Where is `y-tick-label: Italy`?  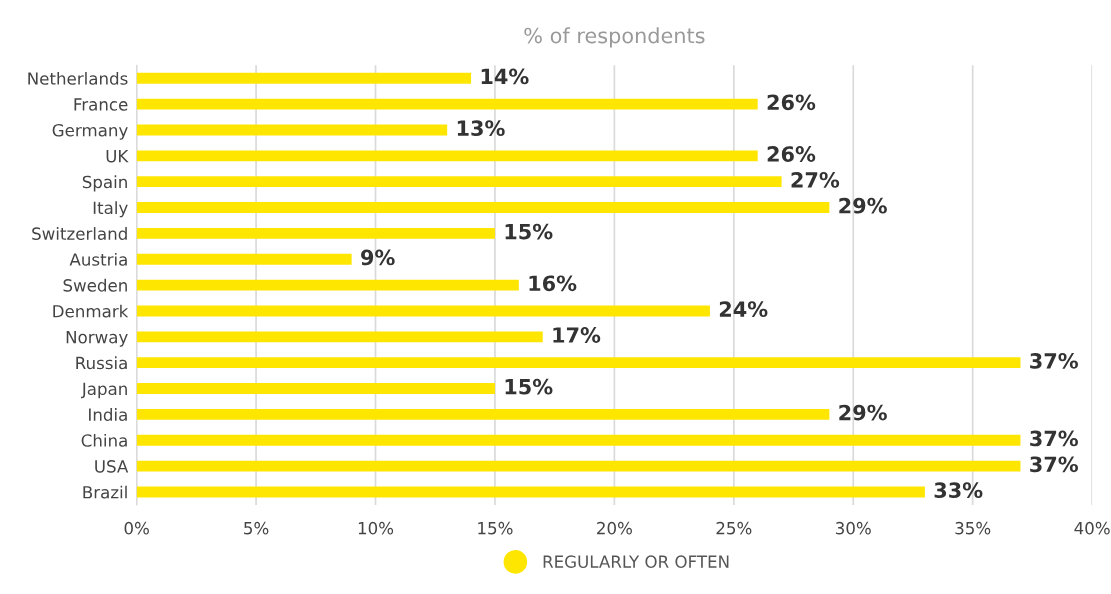
y-tick-label: Italy is located at coordinates (110, 209).